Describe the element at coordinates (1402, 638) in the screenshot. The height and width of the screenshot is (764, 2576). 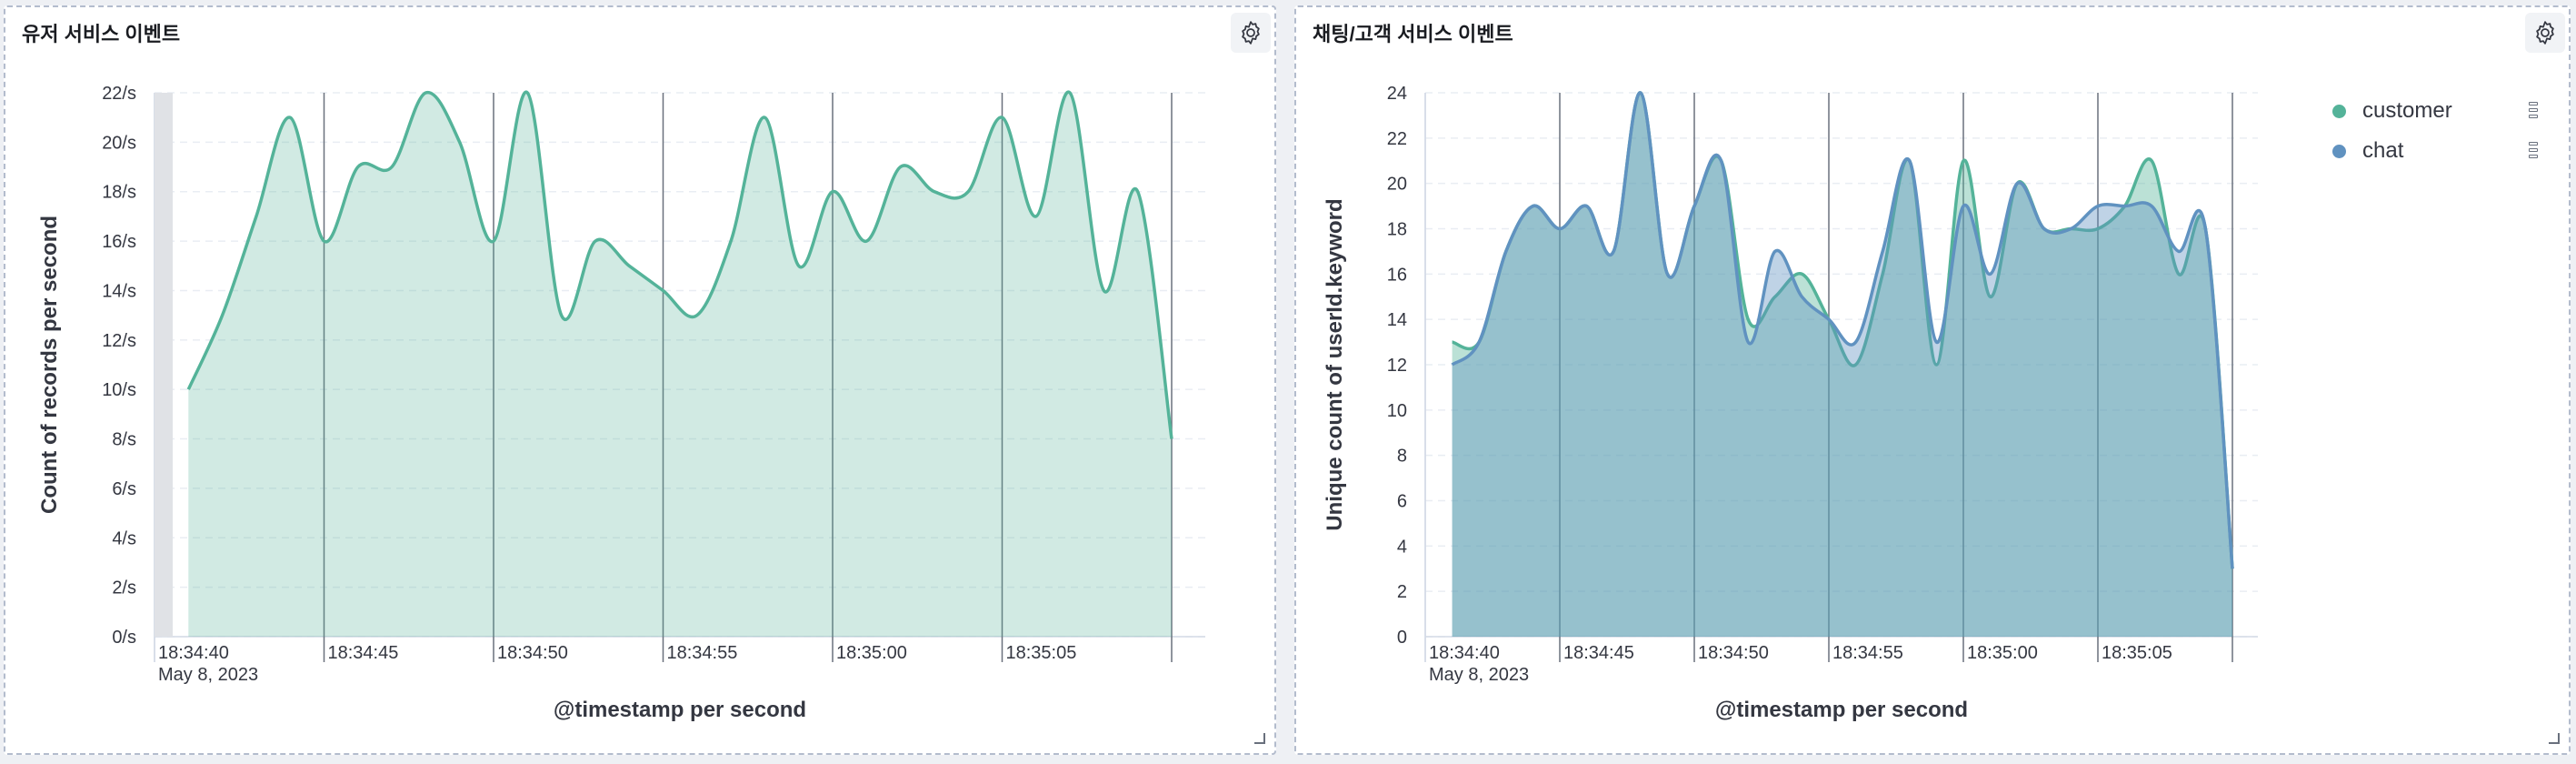
I see `y-tick-label: 0` at that location.